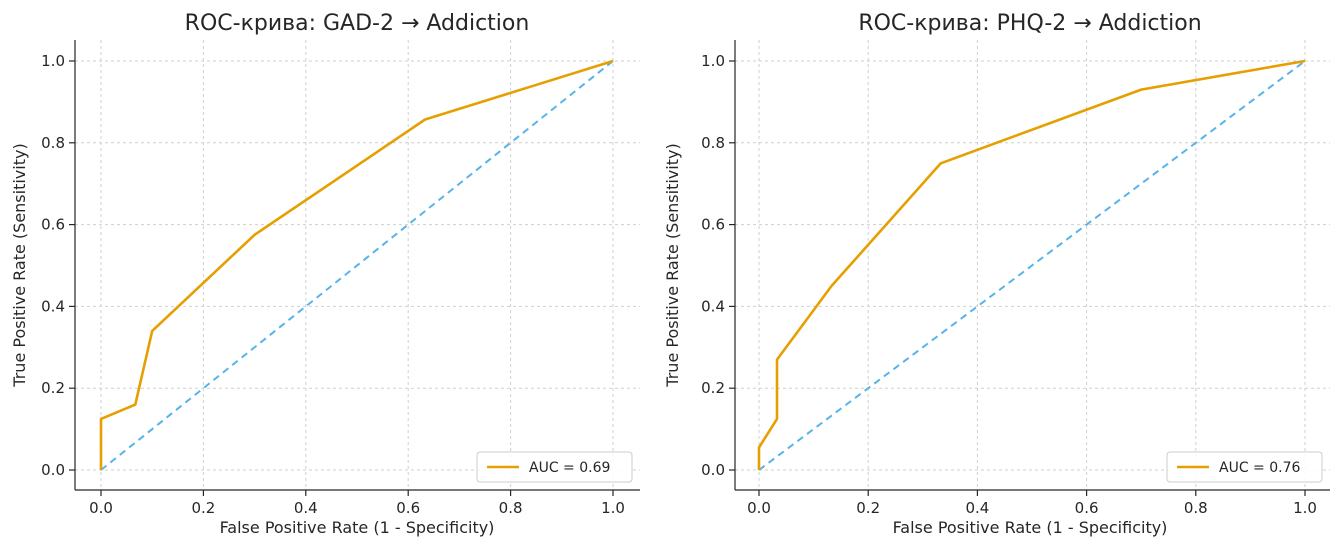 The image size is (1339, 545). Describe the element at coordinates (569, 468) in the screenshot. I see `legend-label: AUC = 0.69` at that location.